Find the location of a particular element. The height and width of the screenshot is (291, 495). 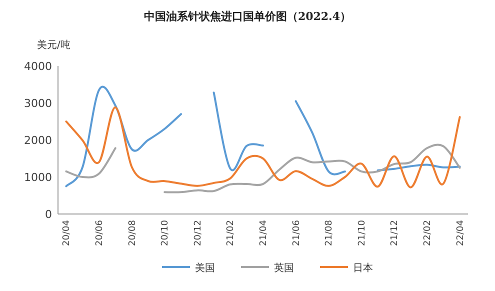

legend-label: 英国 is located at coordinates (284, 268).